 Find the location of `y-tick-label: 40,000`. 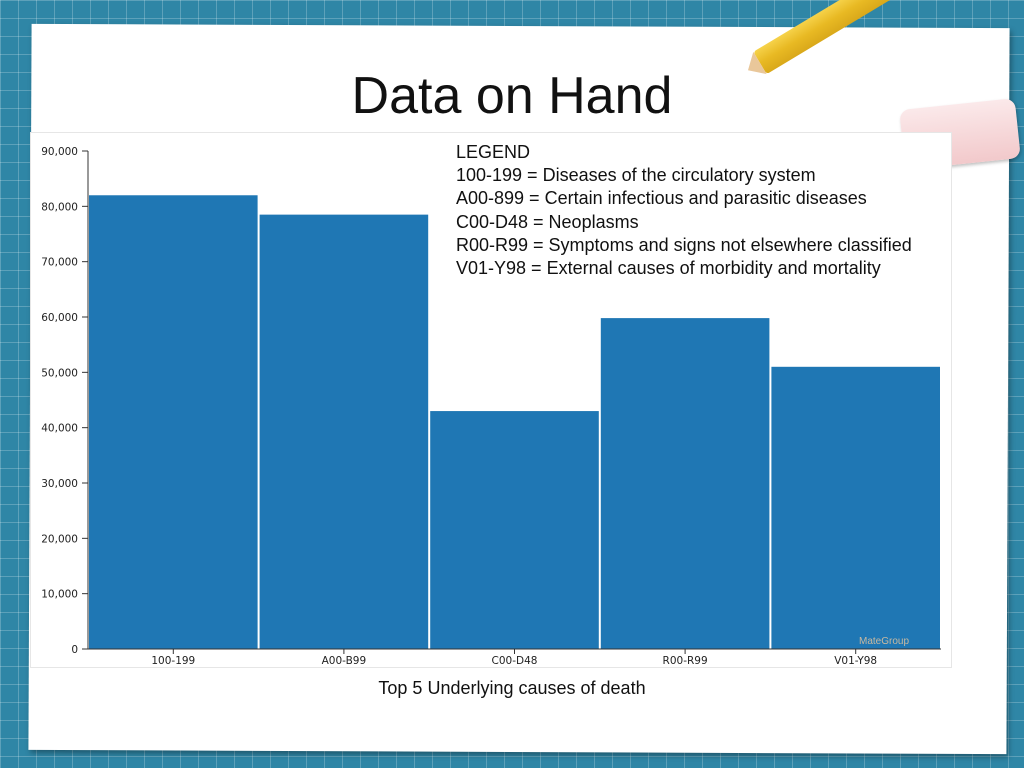

y-tick-label: 40,000 is located at coordinates (59, 429).